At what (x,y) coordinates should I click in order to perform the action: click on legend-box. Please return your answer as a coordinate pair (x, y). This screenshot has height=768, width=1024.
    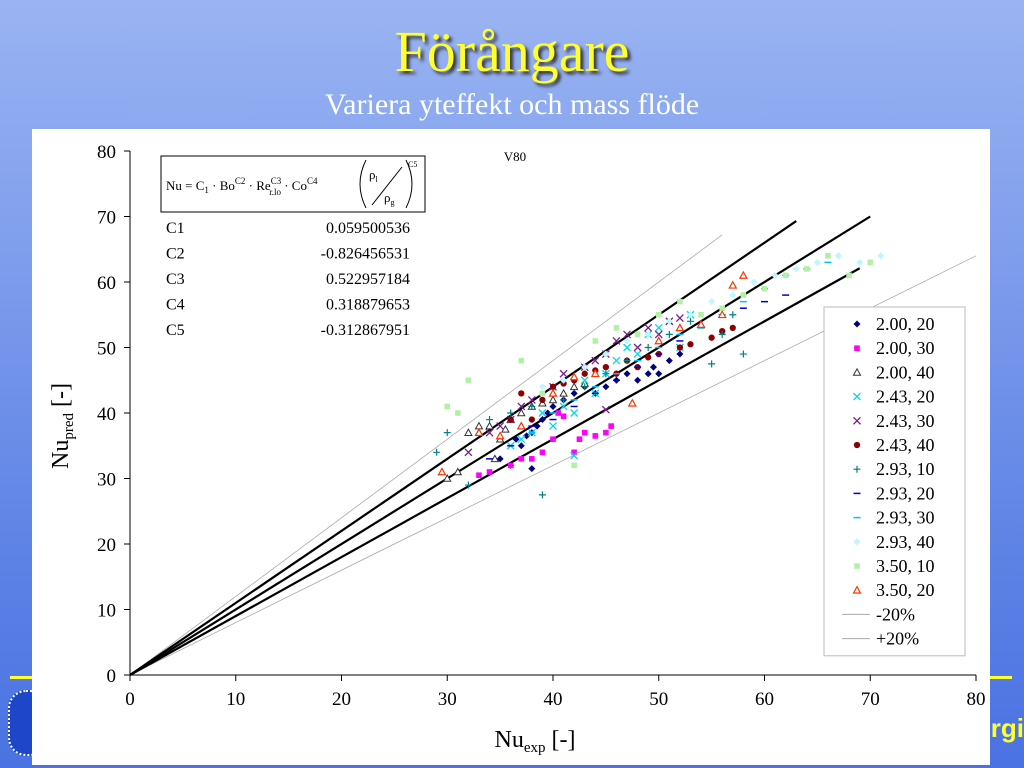
    Looking at the image, I should click on (894, 481).